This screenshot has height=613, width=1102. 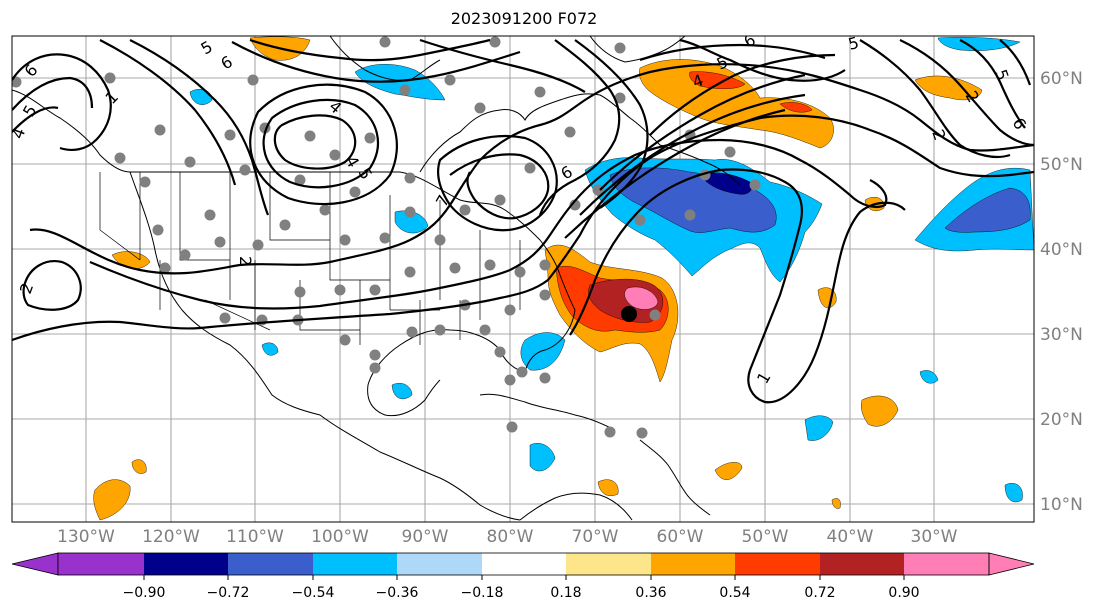 I want to click on storm-center-marker, so click(x=629, y=314).